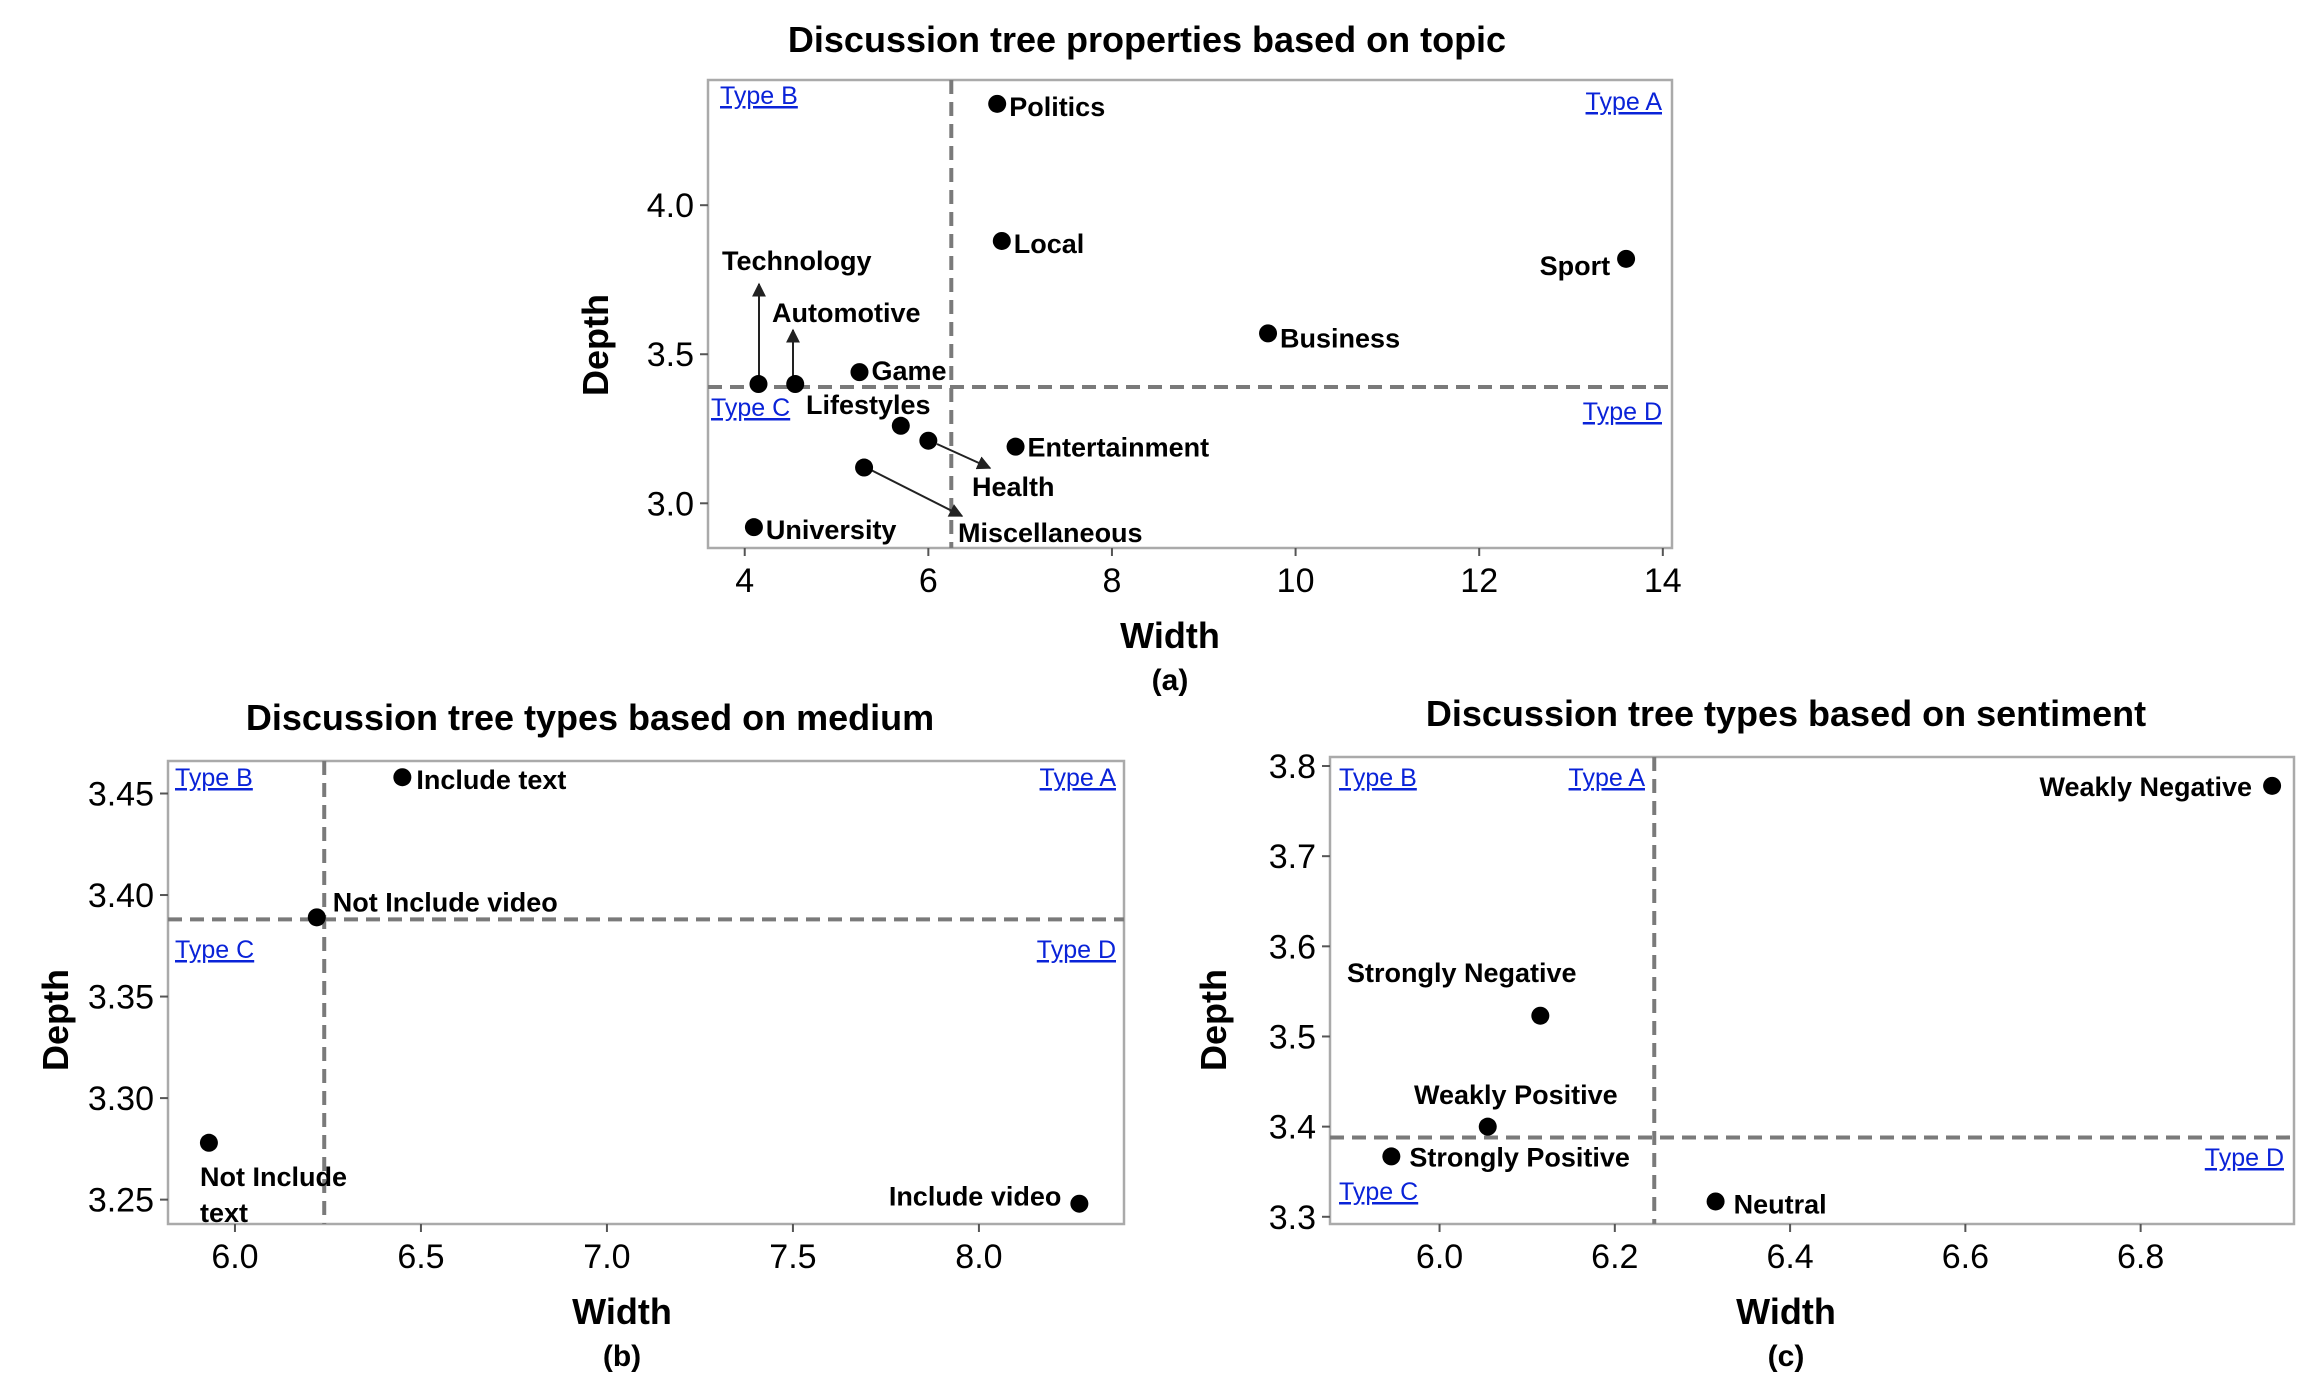  I want to click on y-tick-label: 3.0, so click(670, 504).